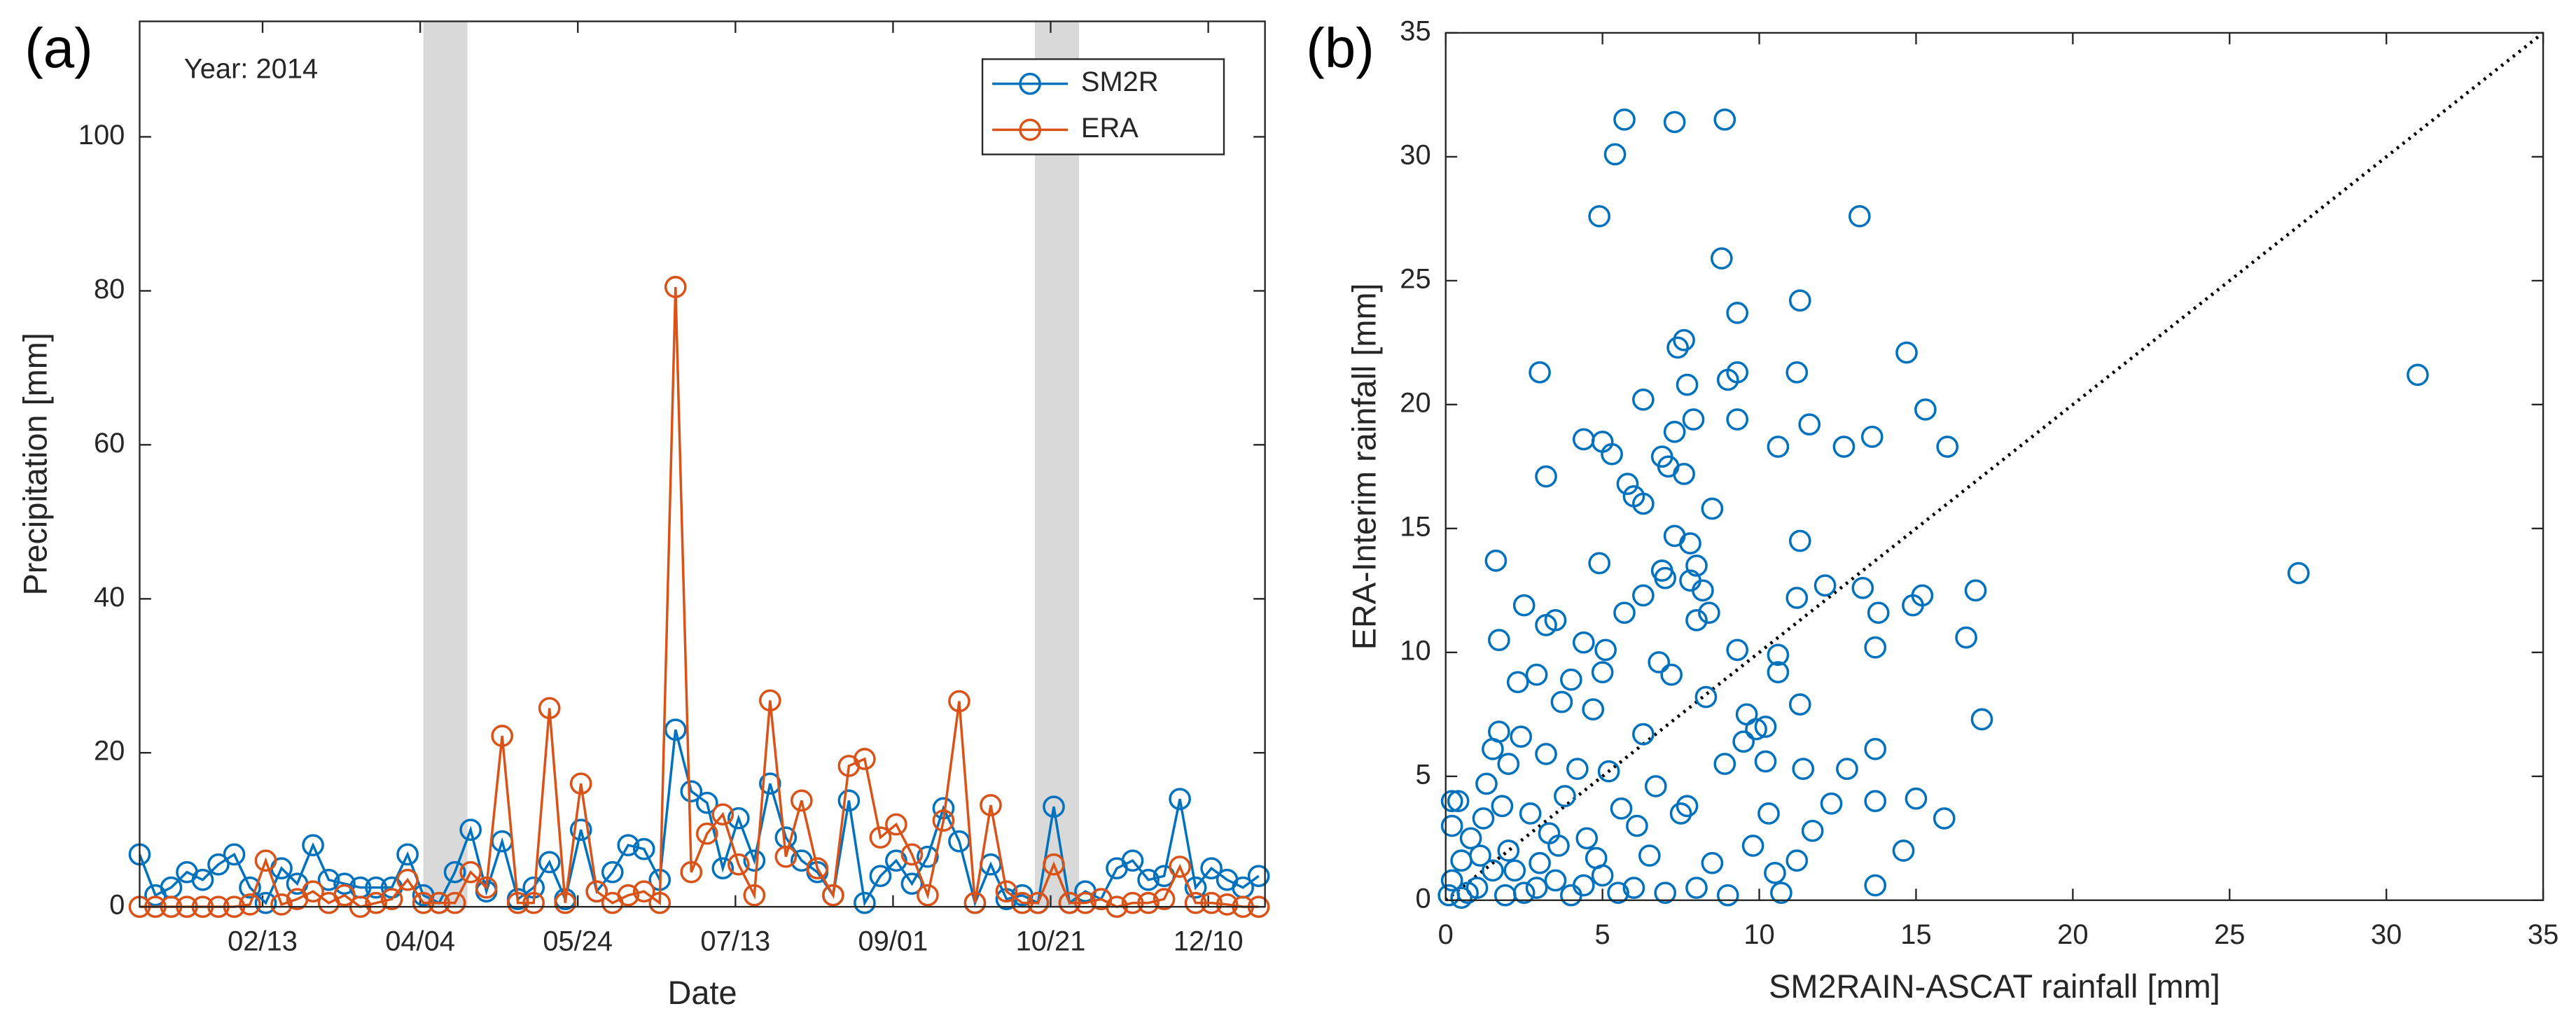  What do you see at coordinates (2072, 935) in the screenshot?
I see `x-tick-label: 20` at bounding box center [2072, 935].